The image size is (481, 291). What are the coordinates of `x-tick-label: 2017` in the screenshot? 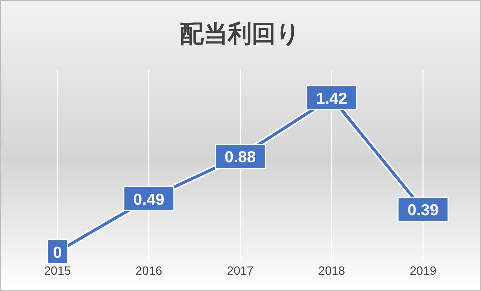 It's located at (240, 271).